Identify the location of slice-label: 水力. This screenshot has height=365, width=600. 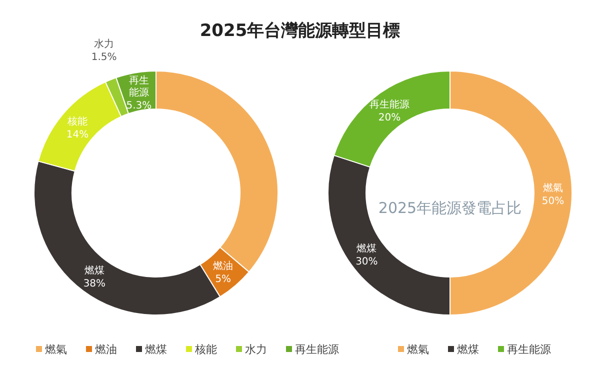
(104, 44).